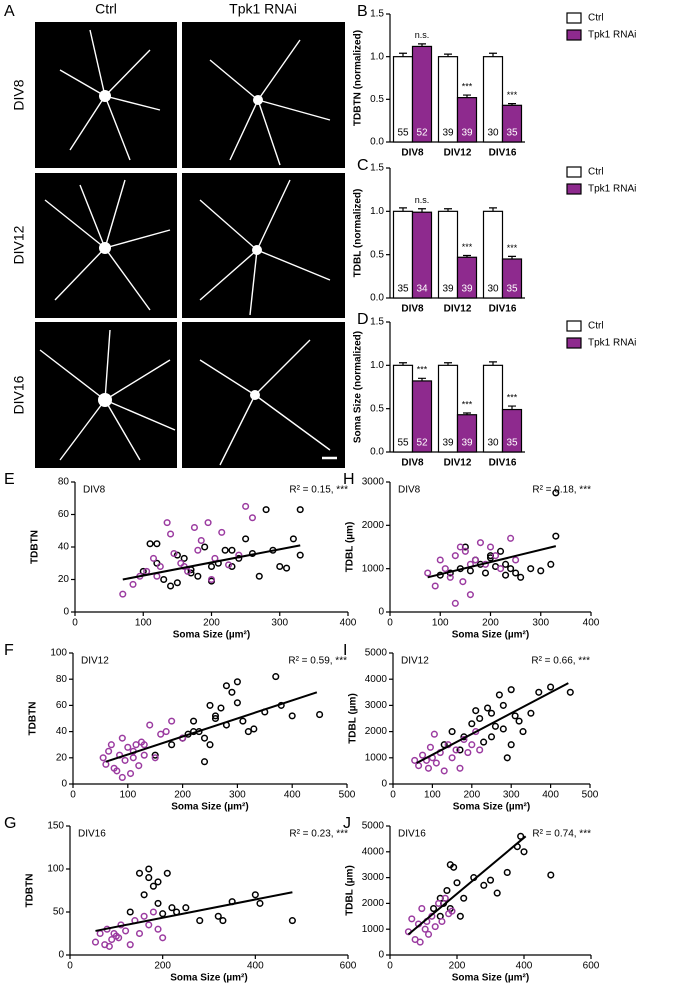 Image resolution: width=675 pixels, height=996 pixels. I want to click on y-tick-label: 0.5, so click(377, 99).